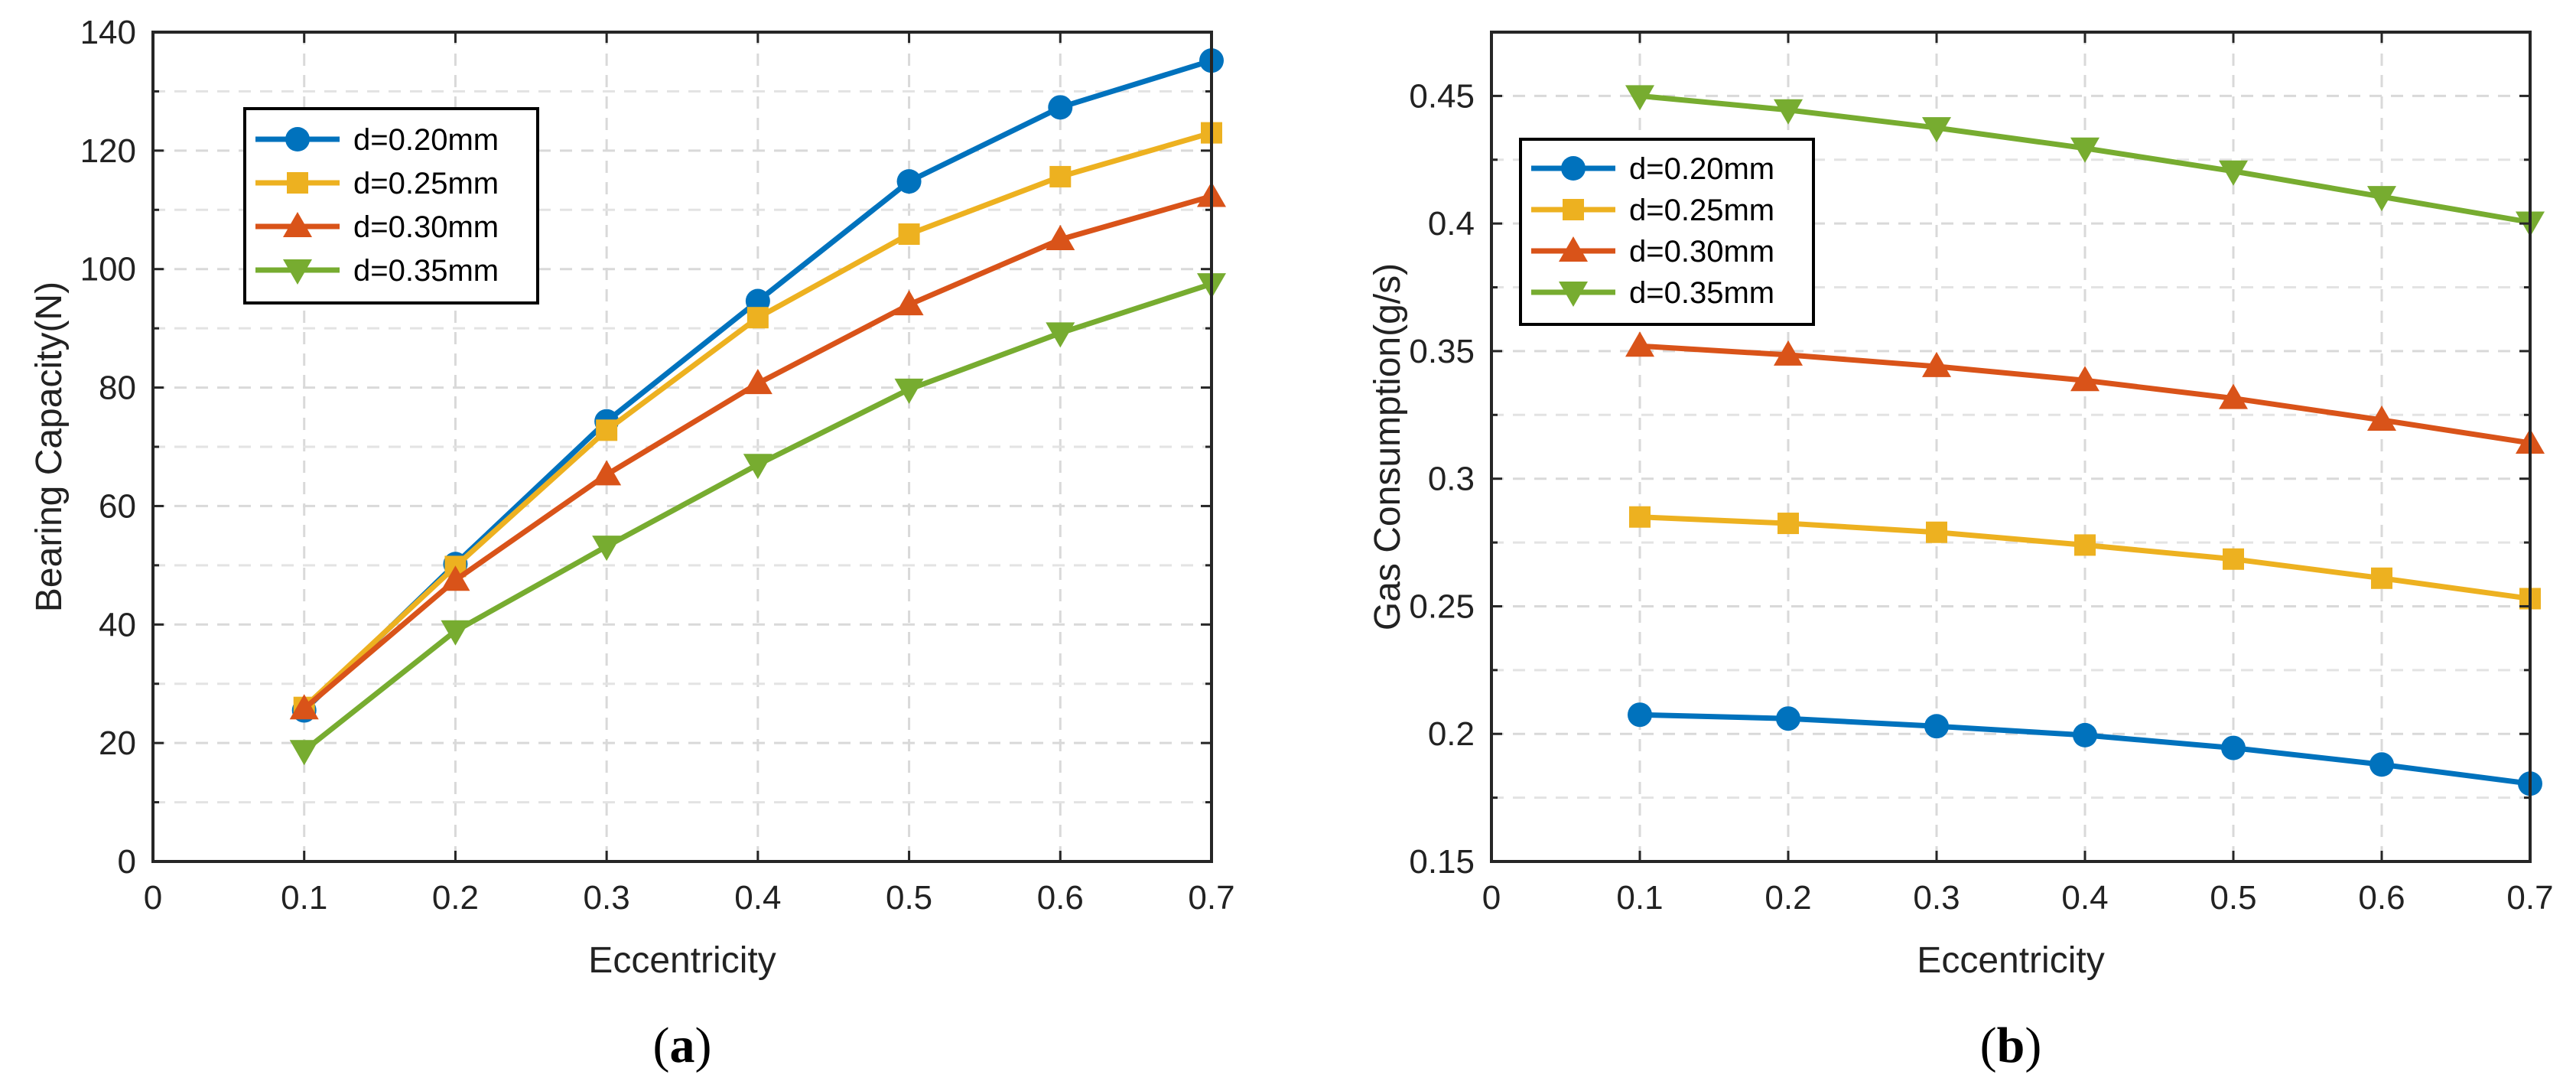 This screenshot has width=2576, height=1091. What do you see at coordinates (1573, 295) in the screenshot?
I see `legend-marker-b-d035` at bounding box center [1573, 295].